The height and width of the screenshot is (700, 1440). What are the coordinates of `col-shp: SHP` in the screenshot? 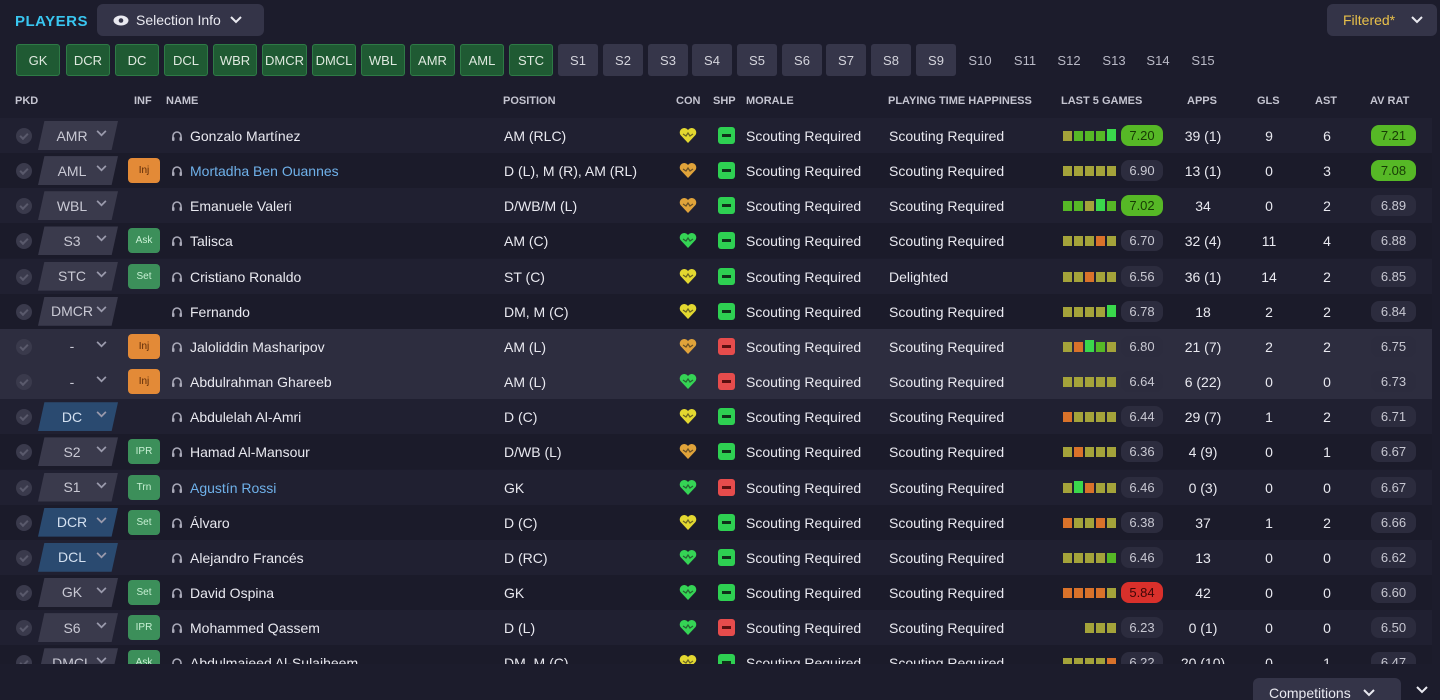 It's located at (724, 101).